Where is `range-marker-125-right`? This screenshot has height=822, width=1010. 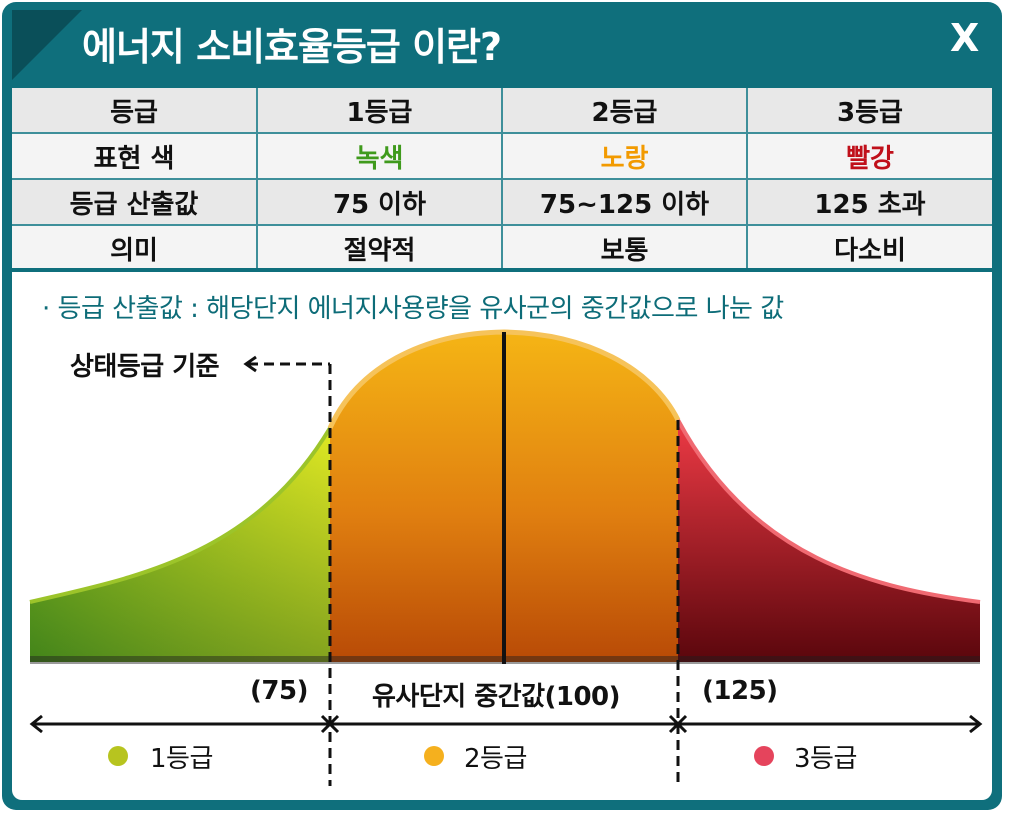 range-marker-125-right is located at coordinates (681, 724).